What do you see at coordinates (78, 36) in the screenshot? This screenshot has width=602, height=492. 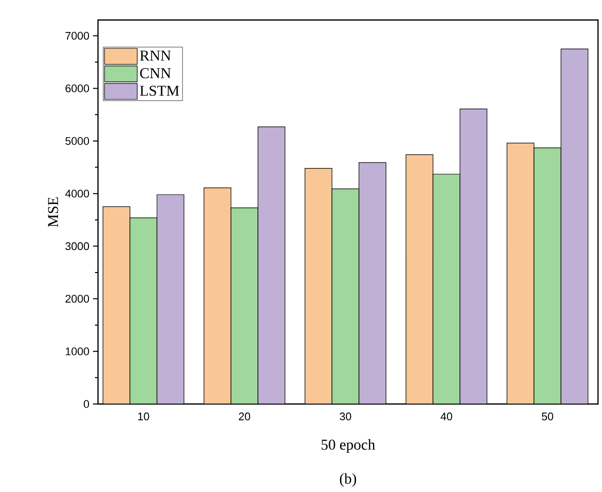 I see `y-tick-label: 7000` at bounding box center [78, 36].